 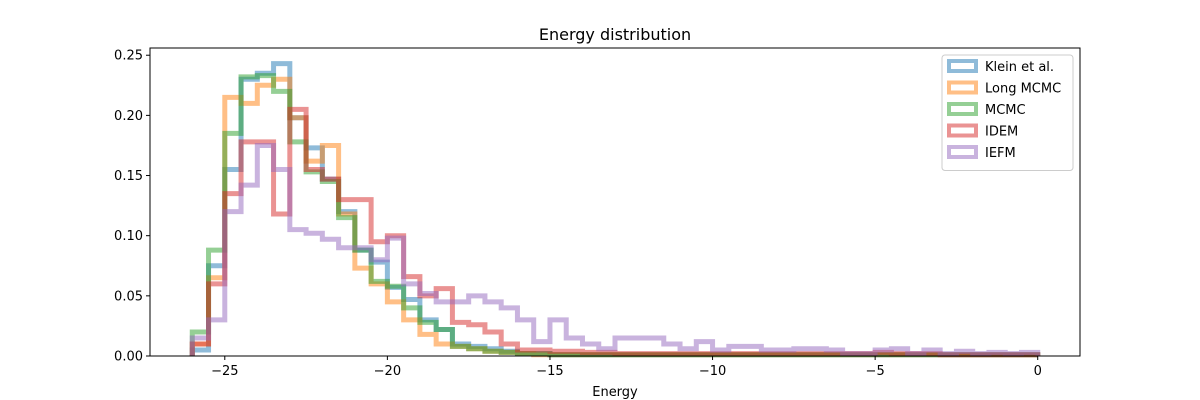 What do you see at coordinates (132, 207) in the screenshot?
I see `y-axis-ticks: 0.00 0.05 0.10 0.15 0.20 0.25` at bounding box center [132, 207].